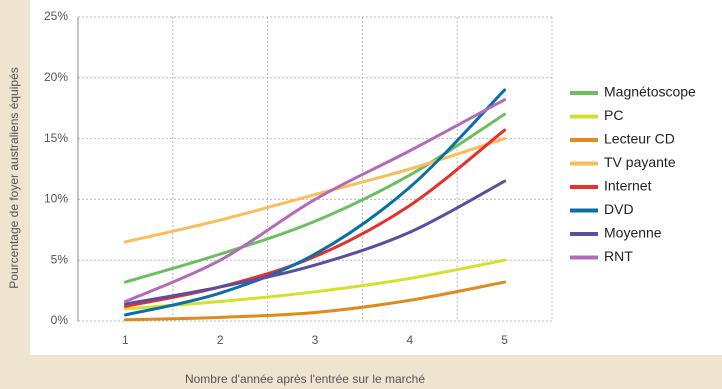 This screenshot has width=722, height=389. What do you see at coordinates (628, 186) in the screenshot?
I see `legend-label: Internet` at bounding box center [628, 186].